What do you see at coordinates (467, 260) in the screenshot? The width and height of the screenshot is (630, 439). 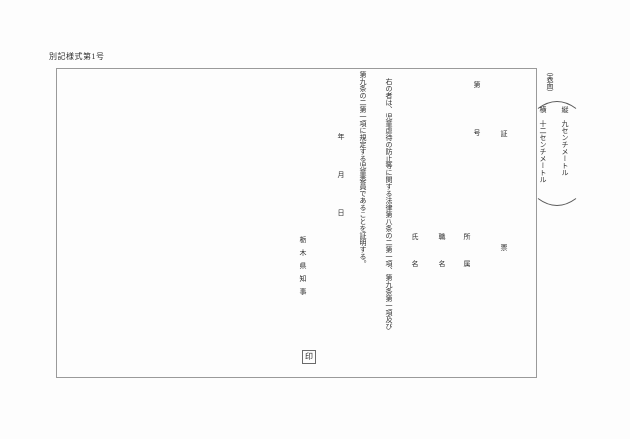 I see `field-label-affiliation: 所属` at bounding box center [467, 260].